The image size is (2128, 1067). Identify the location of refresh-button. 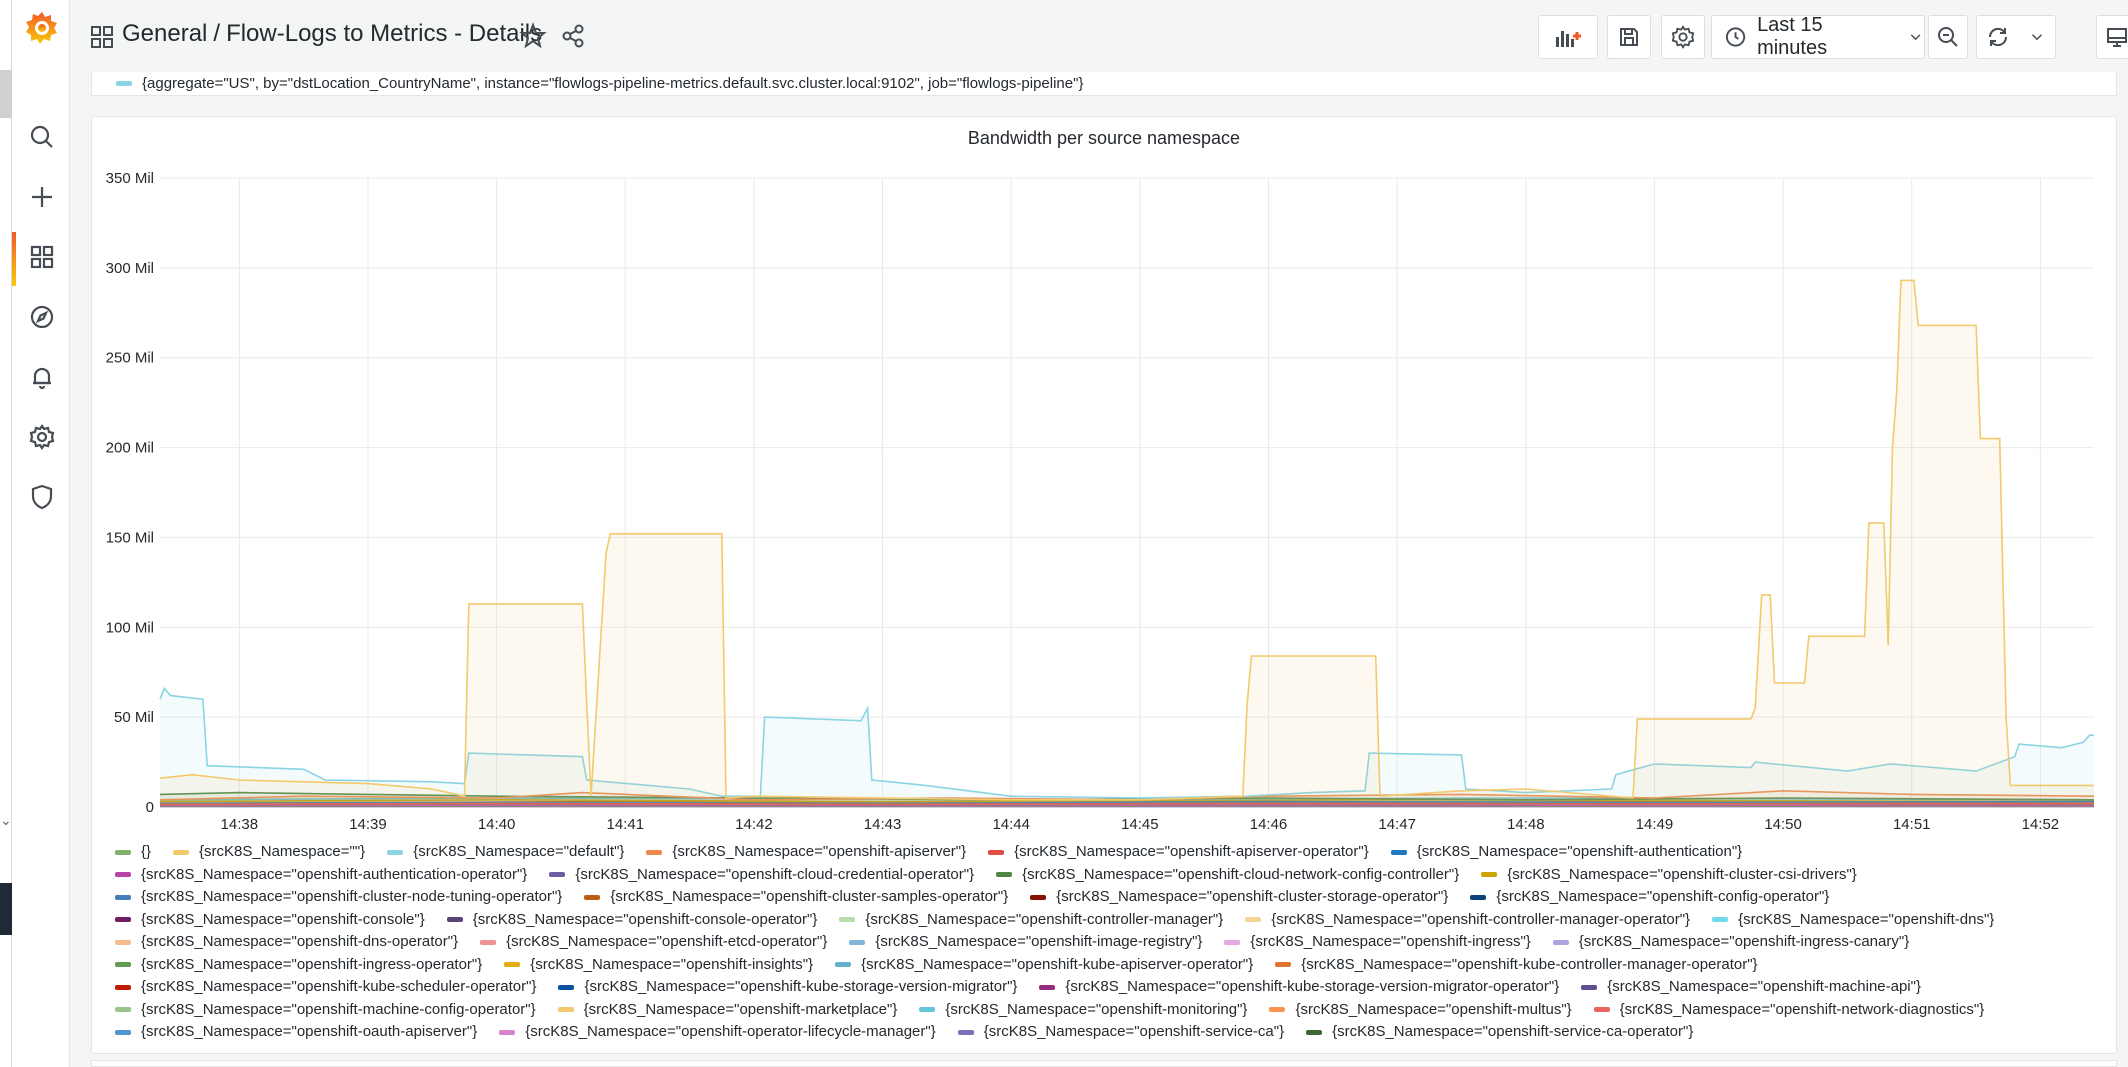
(2016, 37).